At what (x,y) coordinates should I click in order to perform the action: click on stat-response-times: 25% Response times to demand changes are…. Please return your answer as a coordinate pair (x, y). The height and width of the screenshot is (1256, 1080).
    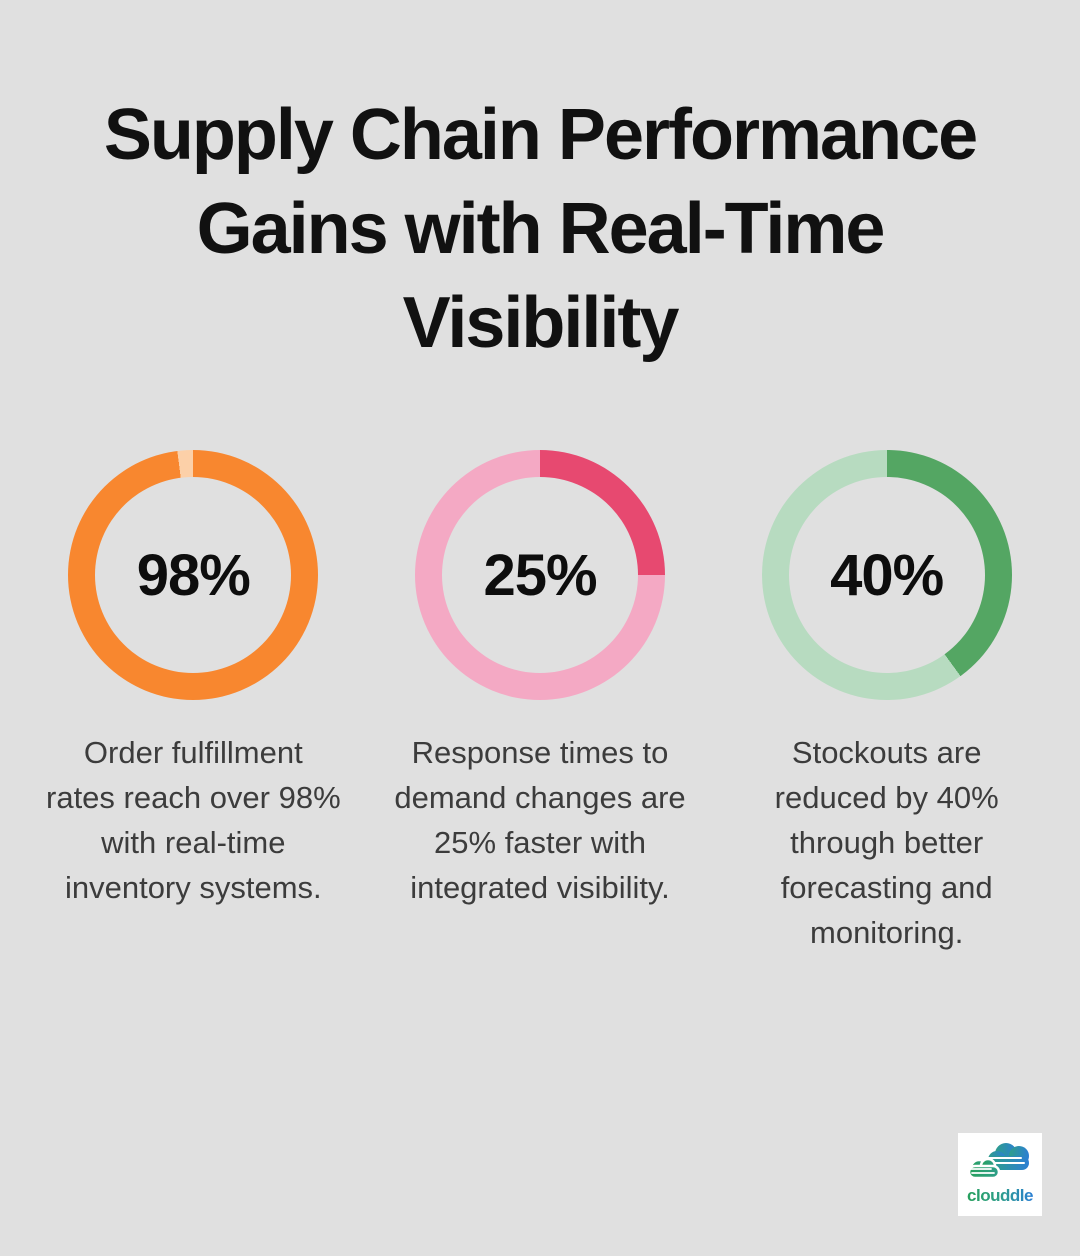
    Looking at the image, I should click on (540, 702).